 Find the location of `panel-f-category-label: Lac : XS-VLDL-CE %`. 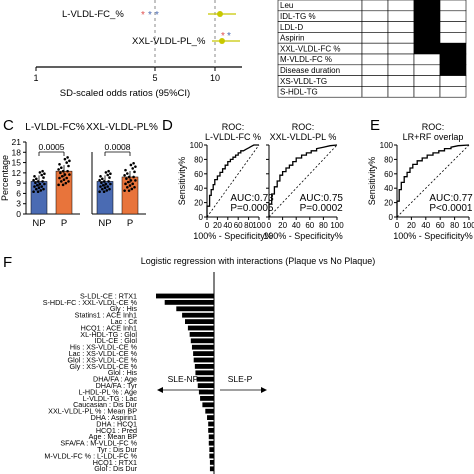

panel-f-category-label: Lac : XS-VLDL-CE % is located at coordinates (103, 353).